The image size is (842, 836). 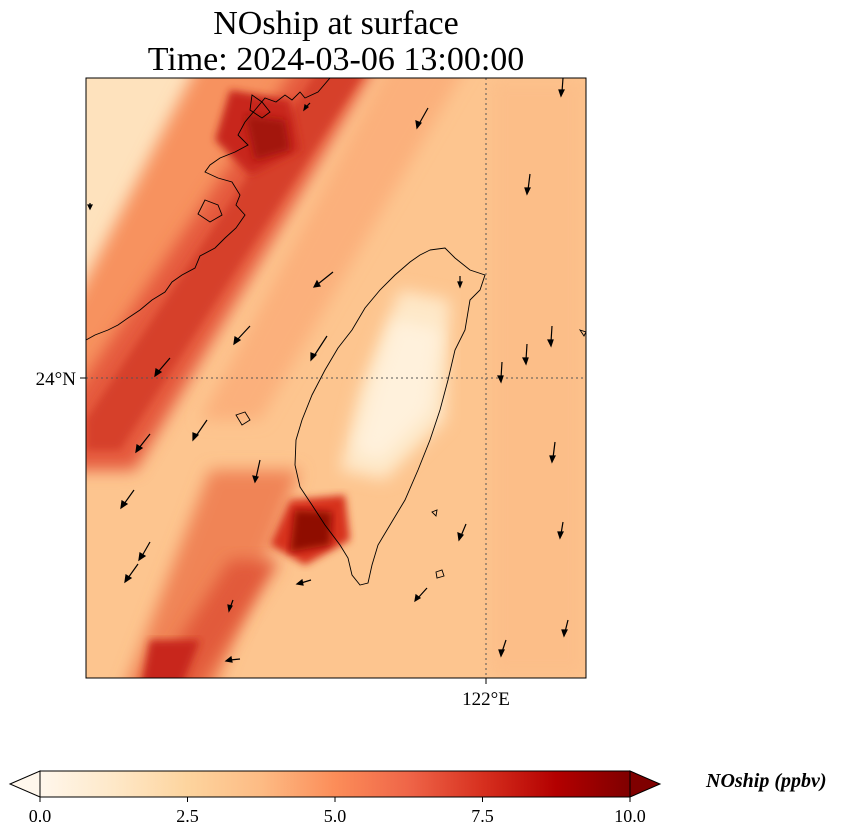 I want to click on colorbar-tick-label: 2.5, so click(x=187, y=816).